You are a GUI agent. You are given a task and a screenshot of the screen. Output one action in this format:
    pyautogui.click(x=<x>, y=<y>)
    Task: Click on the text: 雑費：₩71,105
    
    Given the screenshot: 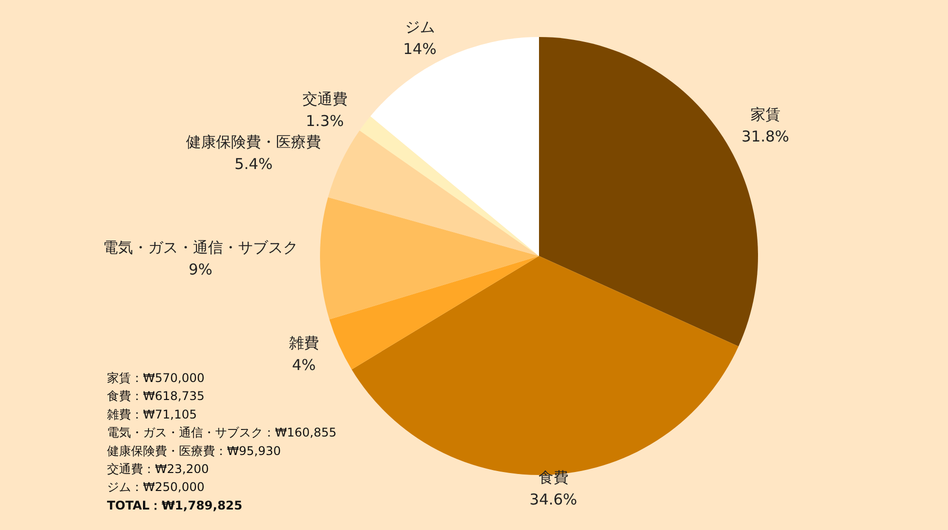 What is the action you would take?
    pyautogui.click(x=152, y=414)
    